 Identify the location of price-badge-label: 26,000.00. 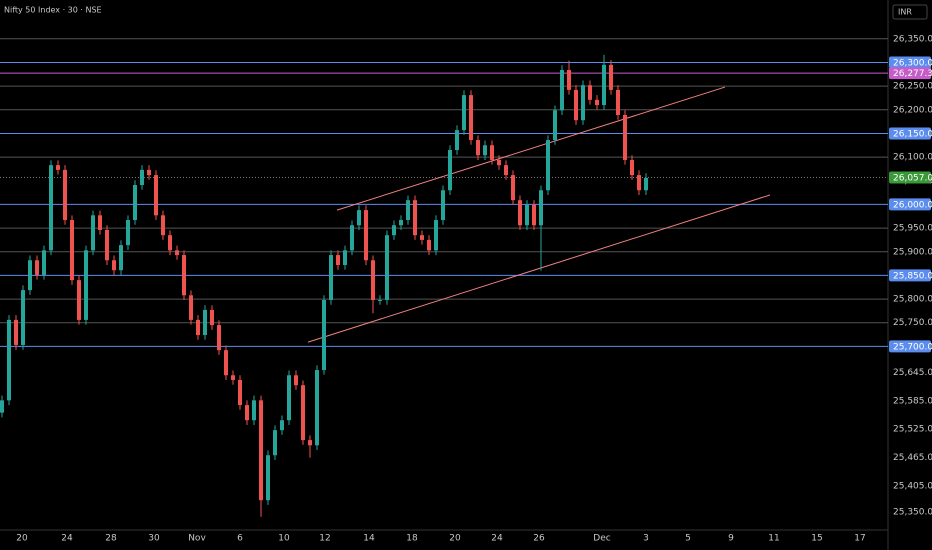
(912, 205).